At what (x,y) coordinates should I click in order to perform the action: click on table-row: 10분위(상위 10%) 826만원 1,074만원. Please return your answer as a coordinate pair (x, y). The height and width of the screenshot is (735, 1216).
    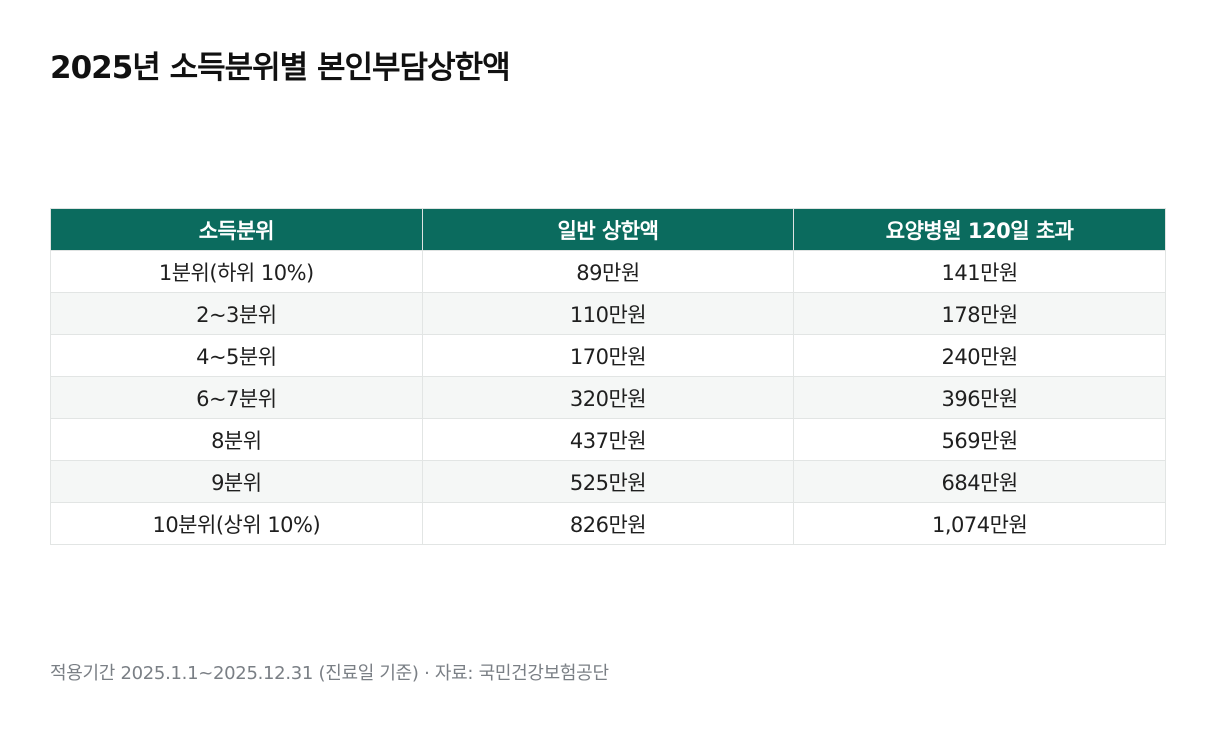
    Looking at the image, I should click on (608, 523).